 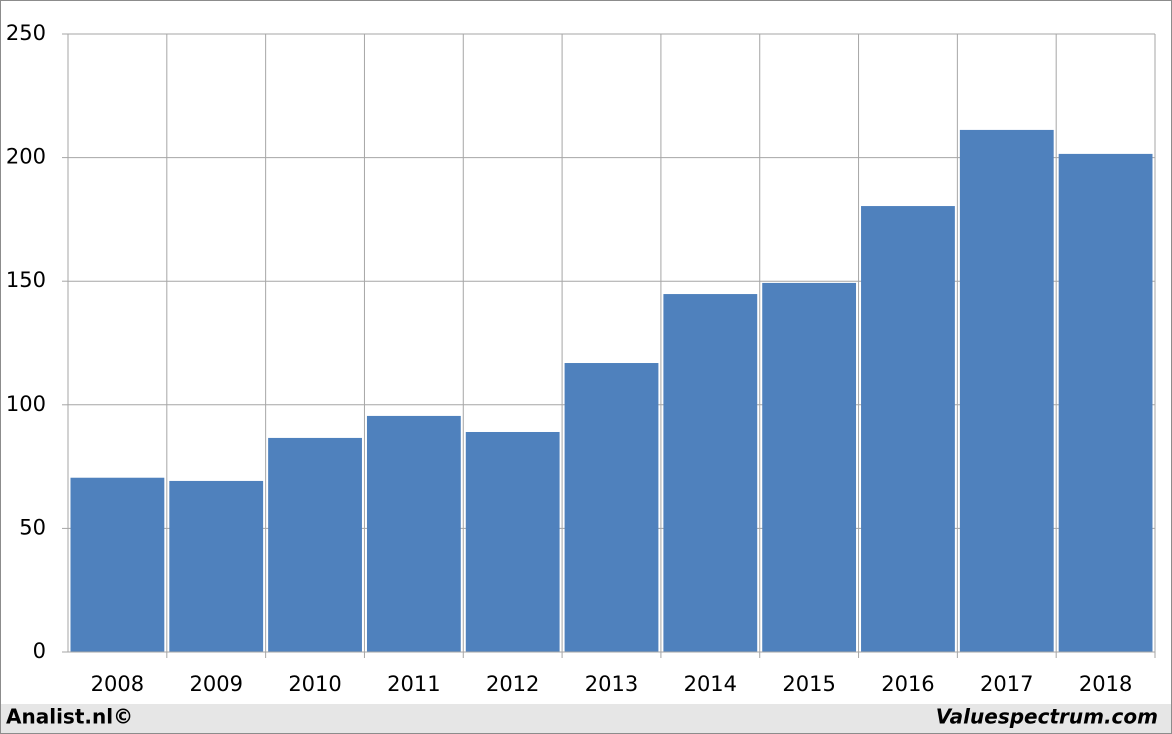 What do you see at coordinates (216, 684) in the screenshot?
I see `x-tick-label: 2009` at bounding box center [216, 684].